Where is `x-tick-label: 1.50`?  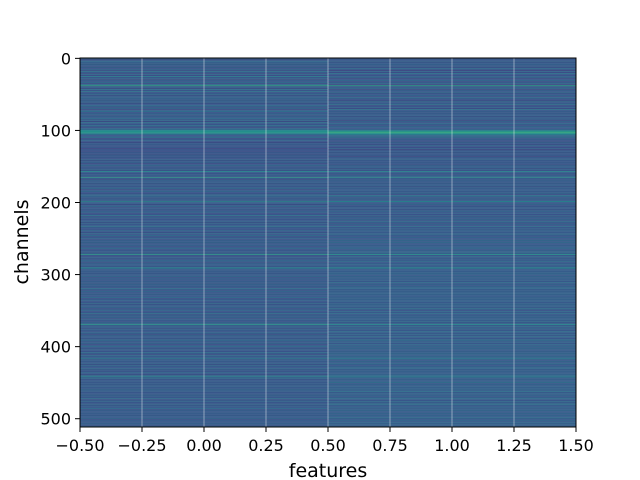 x-tick-label: 1.50 is located at coordinates (576, 445).